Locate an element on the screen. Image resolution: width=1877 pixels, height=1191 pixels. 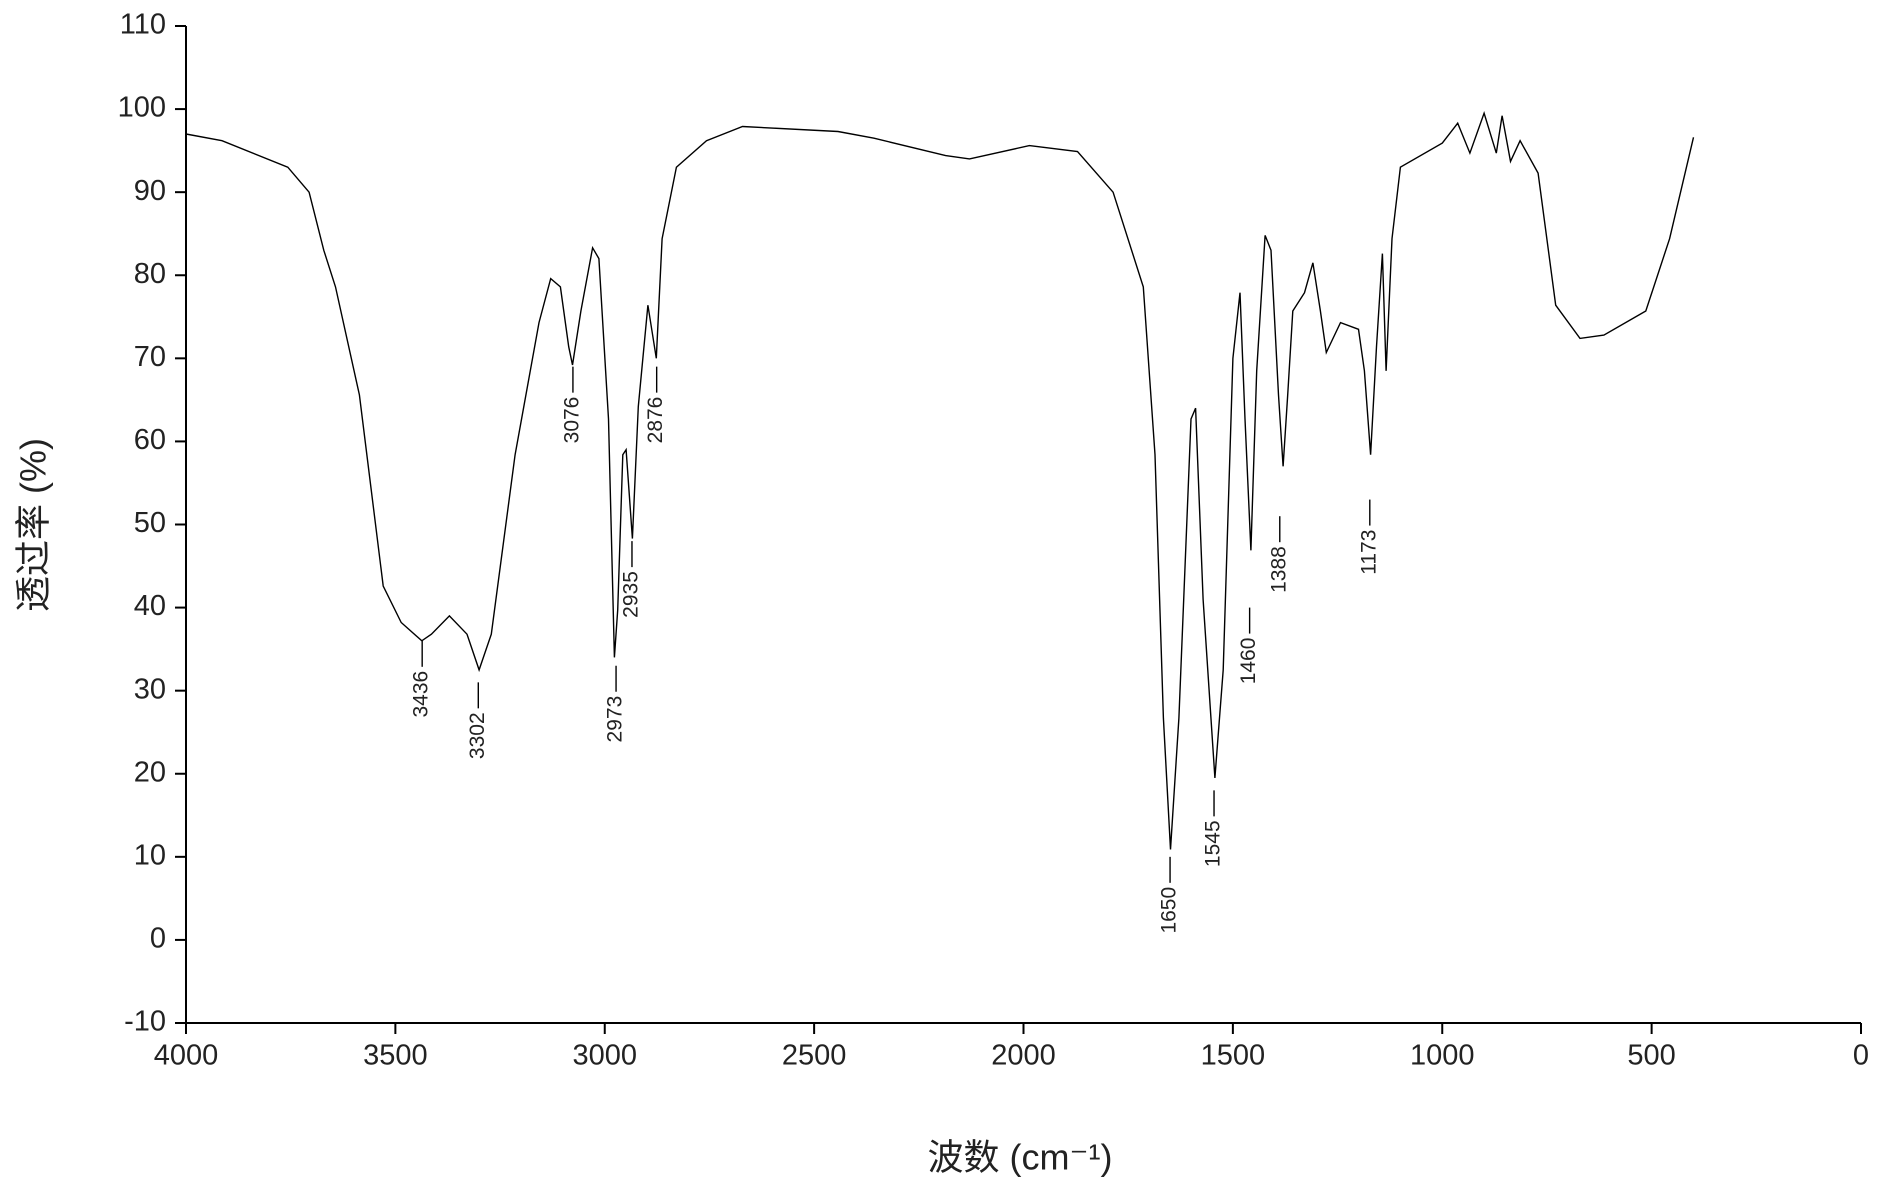
peak-label: 2973 is located at coordinates (615, 719).